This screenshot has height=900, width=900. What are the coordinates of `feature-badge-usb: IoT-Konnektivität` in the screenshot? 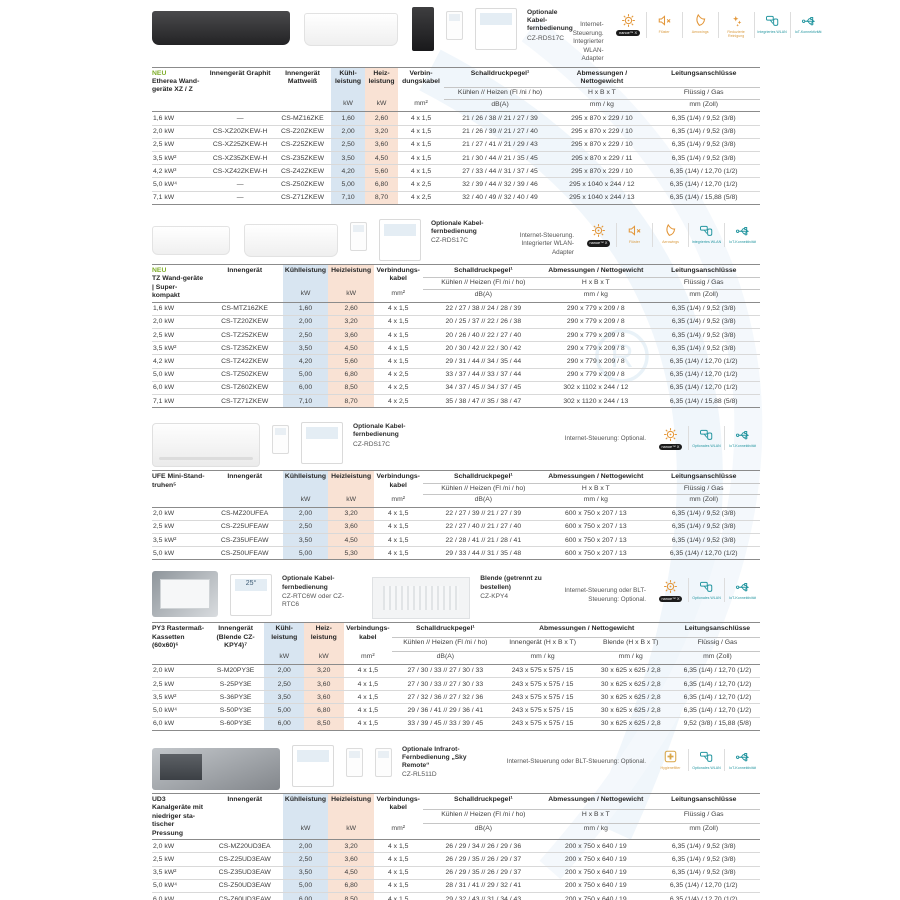 It's located at (742, 234).